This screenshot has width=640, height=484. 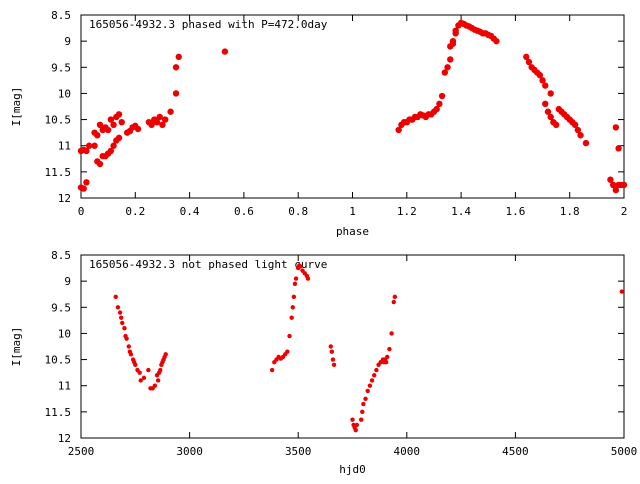 I want to click on x-tick-label: 0.4, so click(x=190, y=211).